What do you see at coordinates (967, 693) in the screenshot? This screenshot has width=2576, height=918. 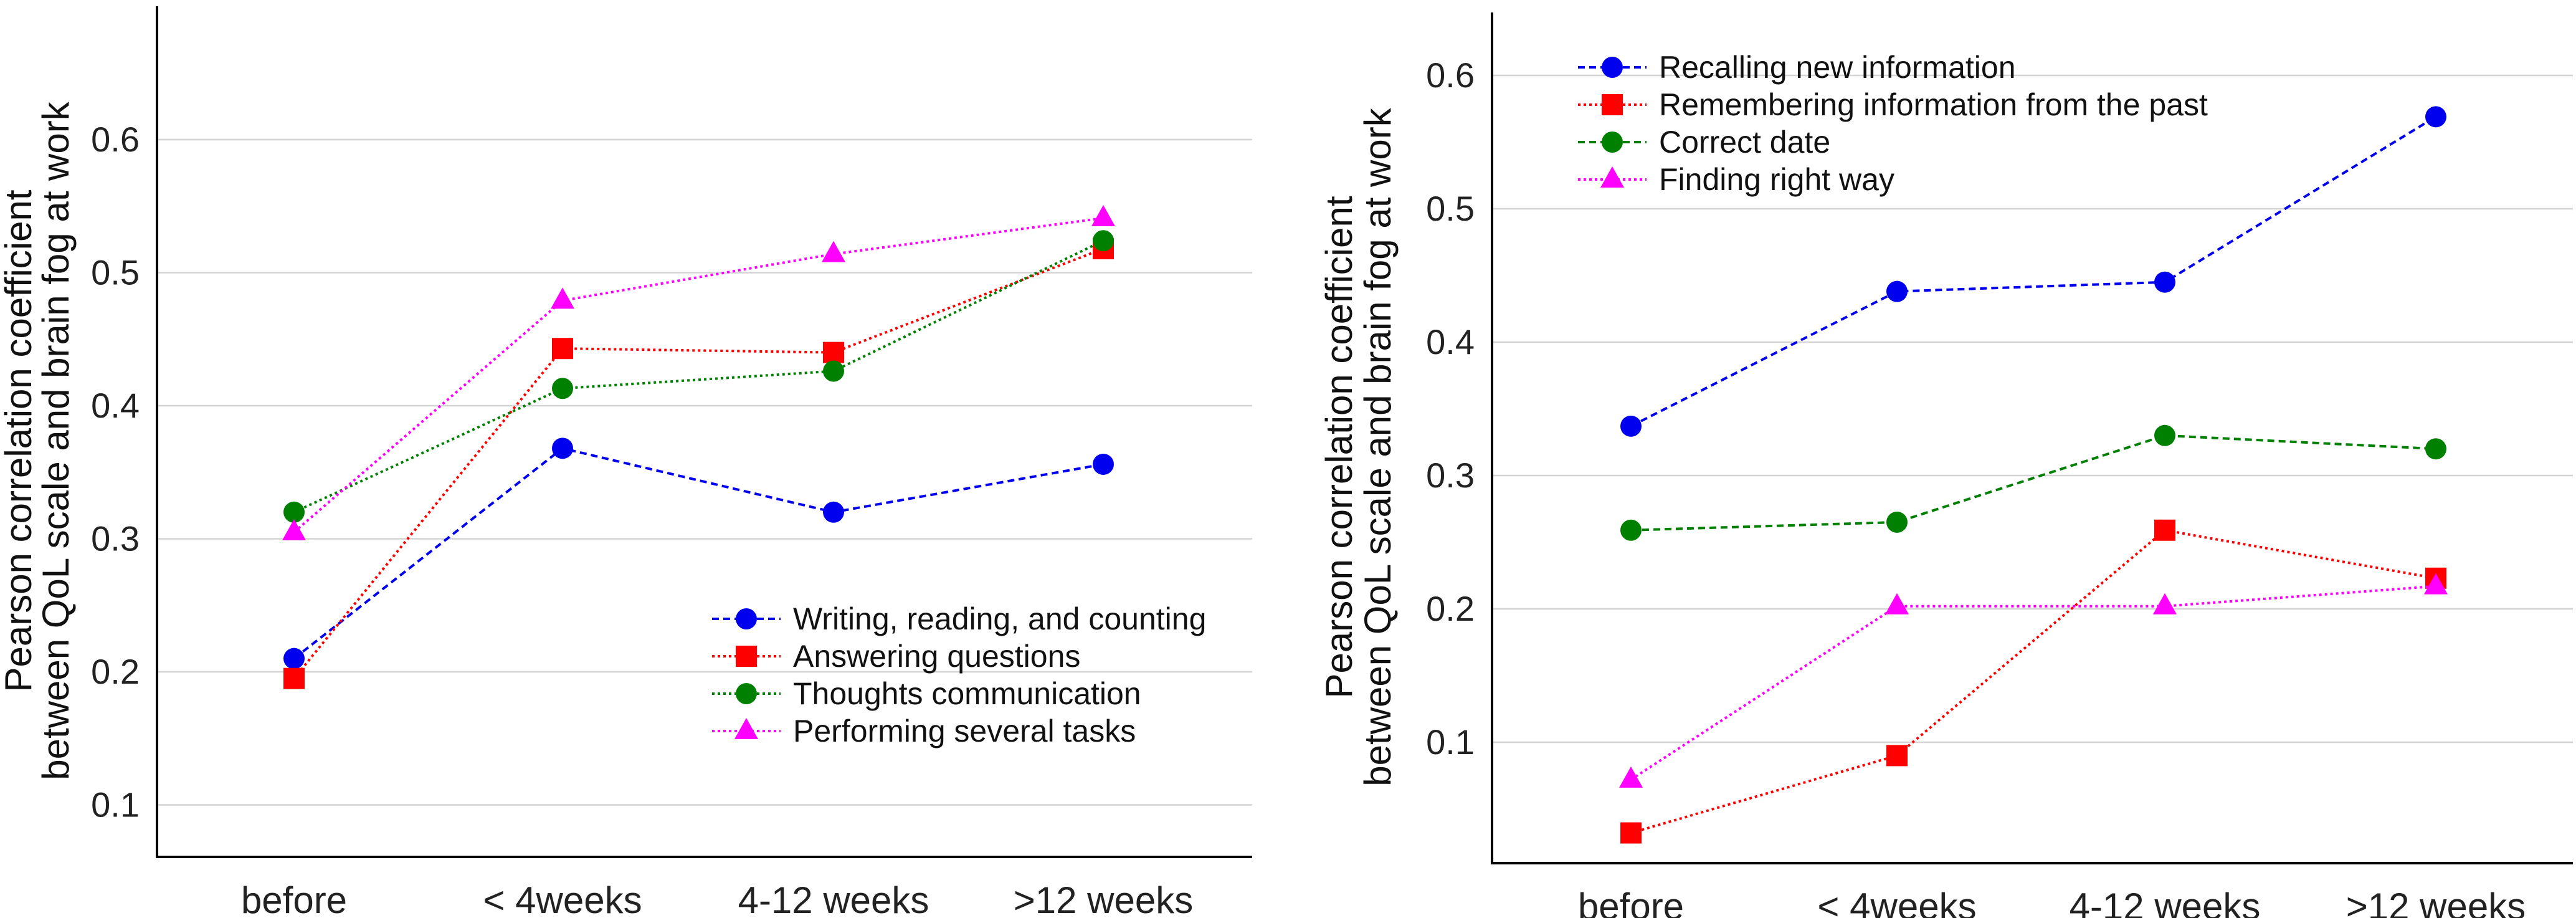 I see `legend-label: Thoughts communication` at bounding box center [967, 693].